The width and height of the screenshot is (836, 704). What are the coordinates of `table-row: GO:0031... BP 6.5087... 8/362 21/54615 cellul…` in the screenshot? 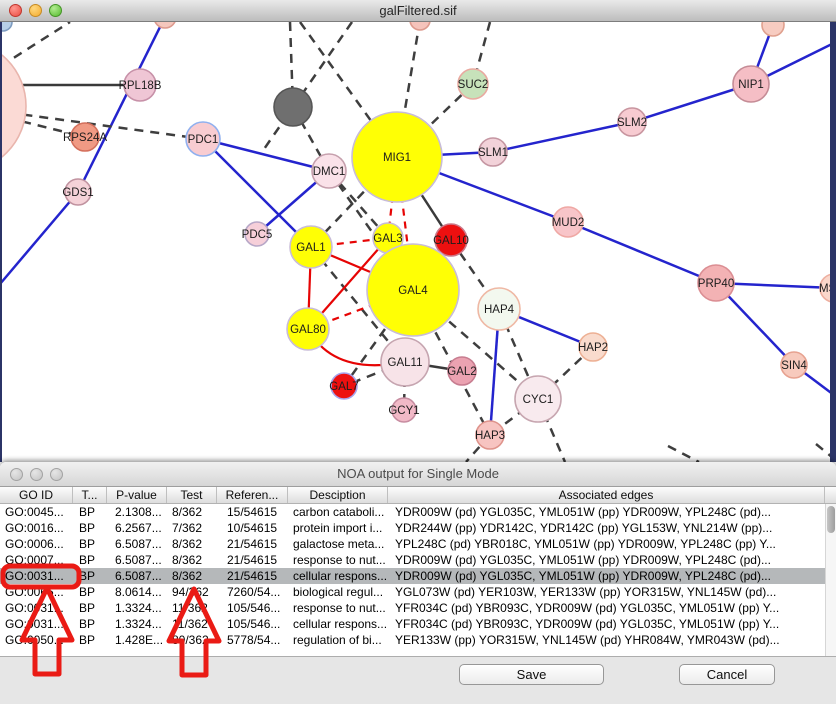 It's located at (418, 576).